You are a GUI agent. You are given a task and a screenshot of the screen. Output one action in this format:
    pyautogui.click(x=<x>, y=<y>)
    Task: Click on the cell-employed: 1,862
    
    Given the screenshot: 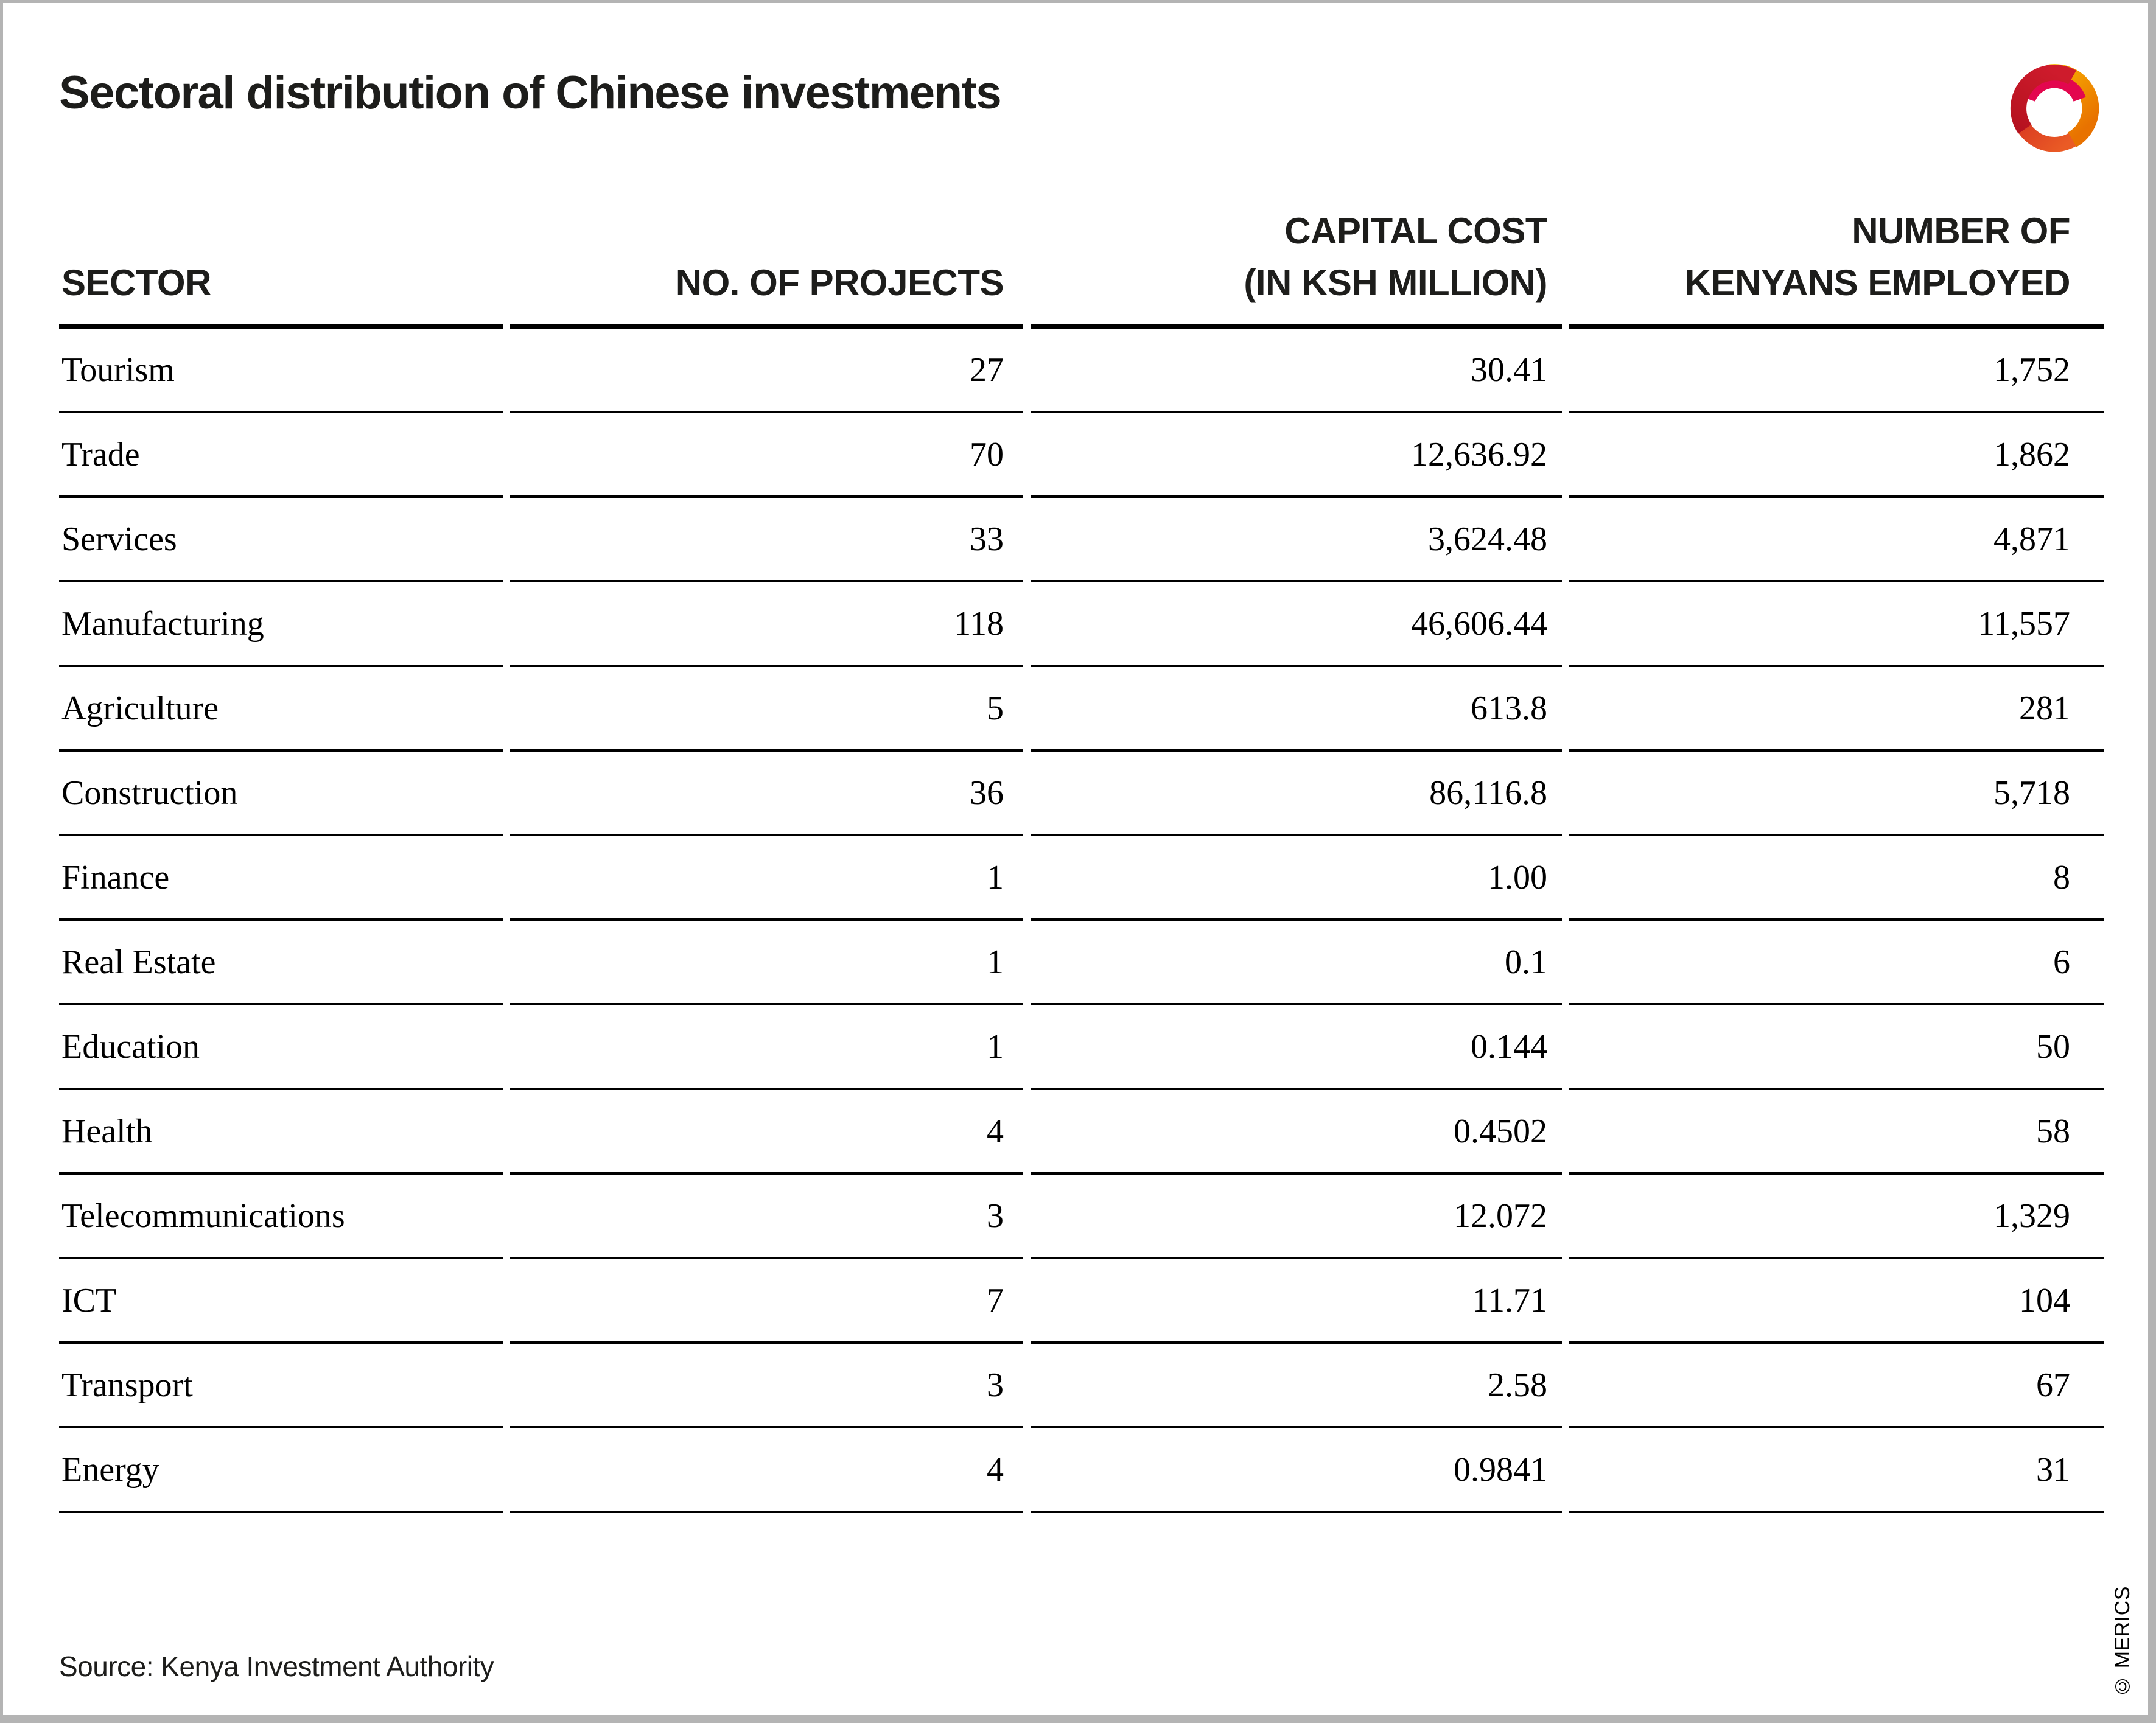 What is the action you would take?
    pyautogui.click(x=1836, y=455)
    